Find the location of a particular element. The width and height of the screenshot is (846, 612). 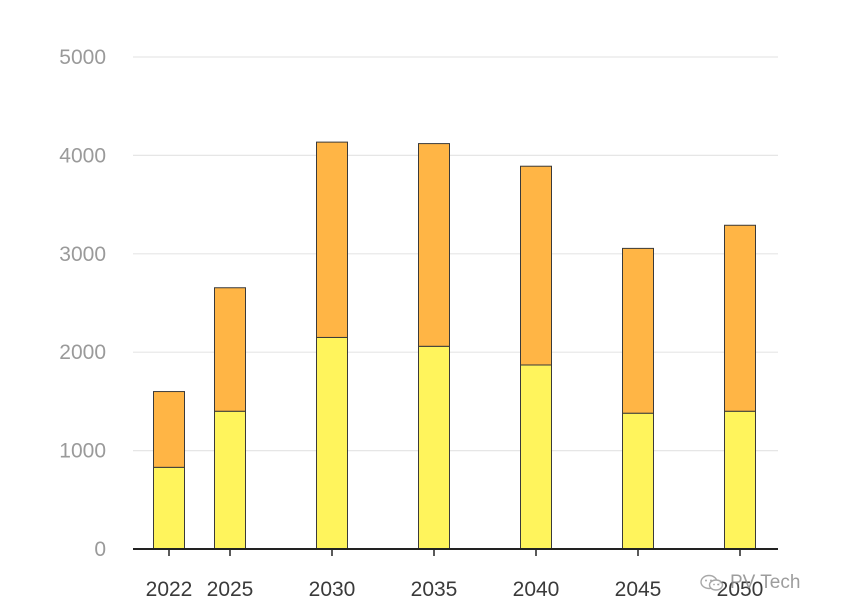

y-tick-label-3000: 3000 is located at coordinates (82, 254).